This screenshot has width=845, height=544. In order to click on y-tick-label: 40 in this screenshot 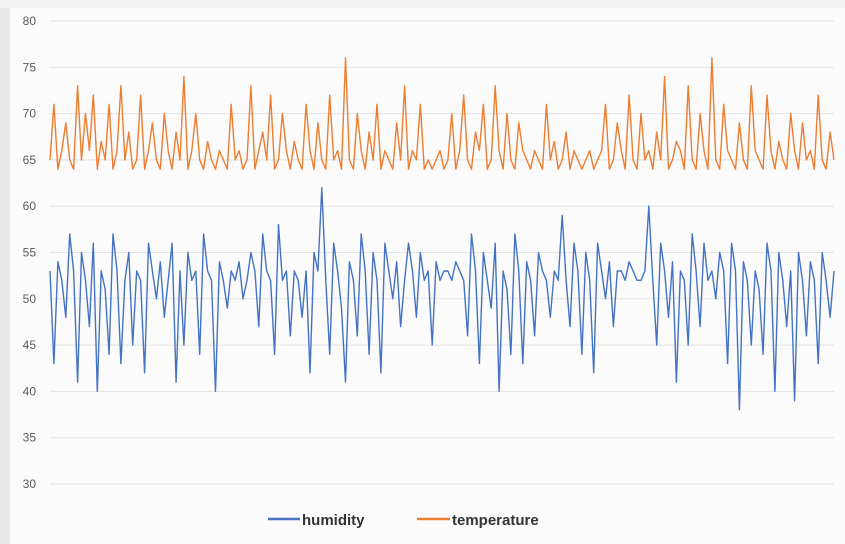, I will do `click(30, 391)`.